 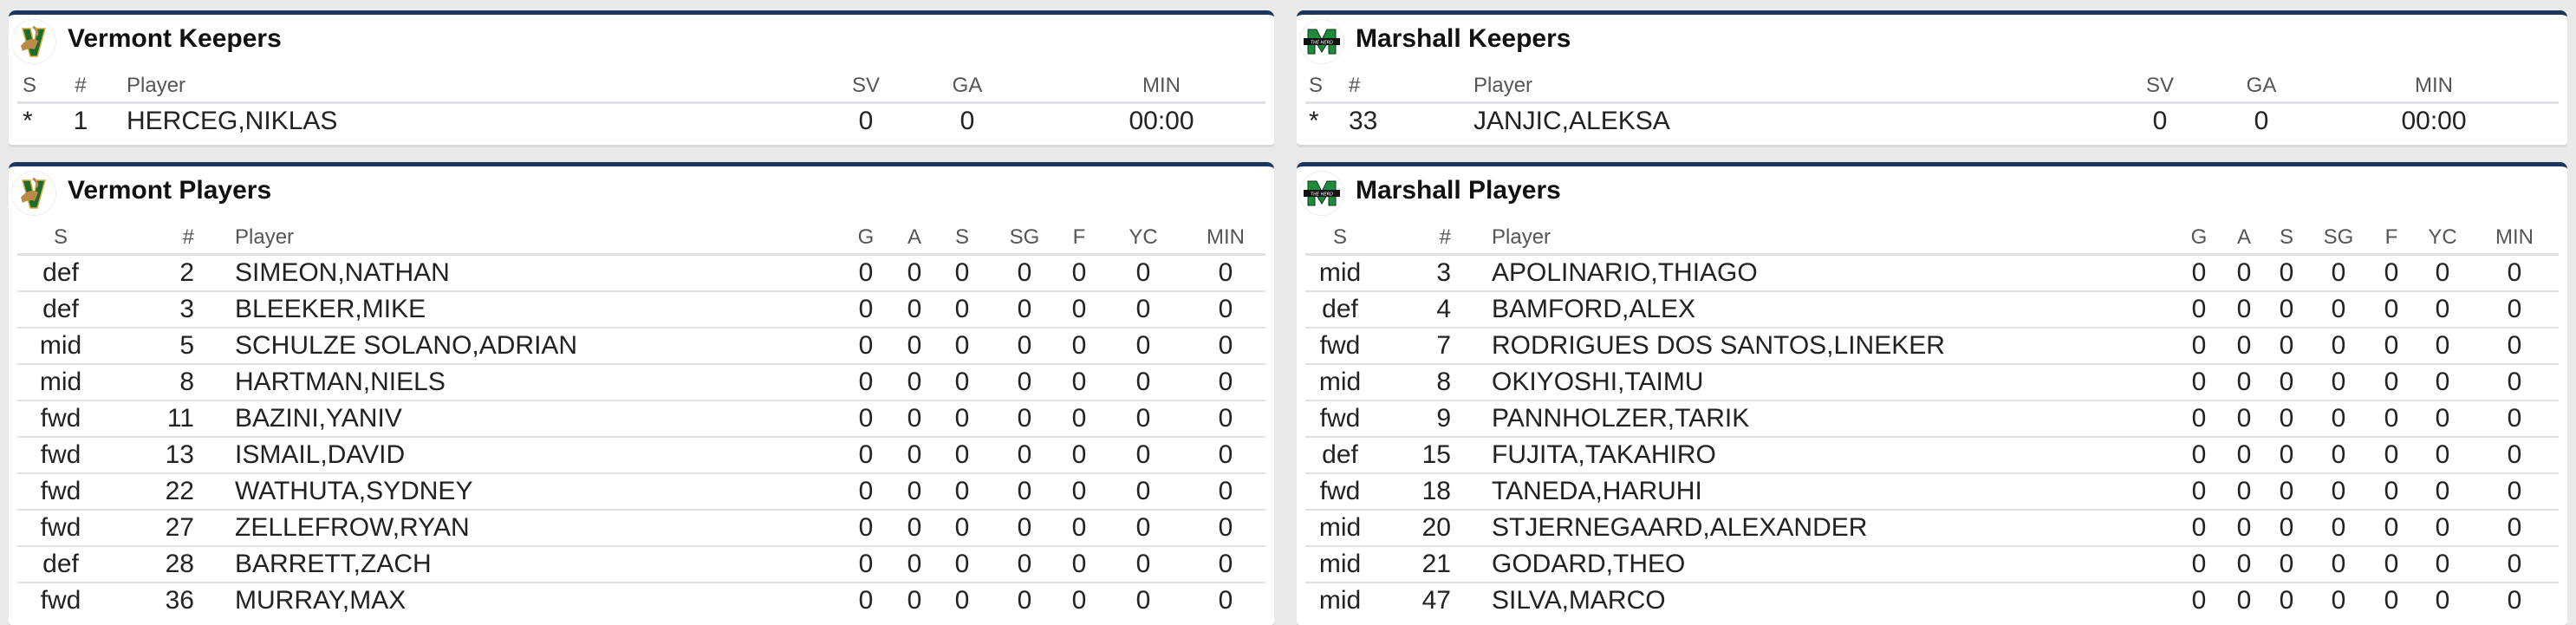 I want to click on player-name-cell: MURRAY,MAX, so click(x=321, y=600).